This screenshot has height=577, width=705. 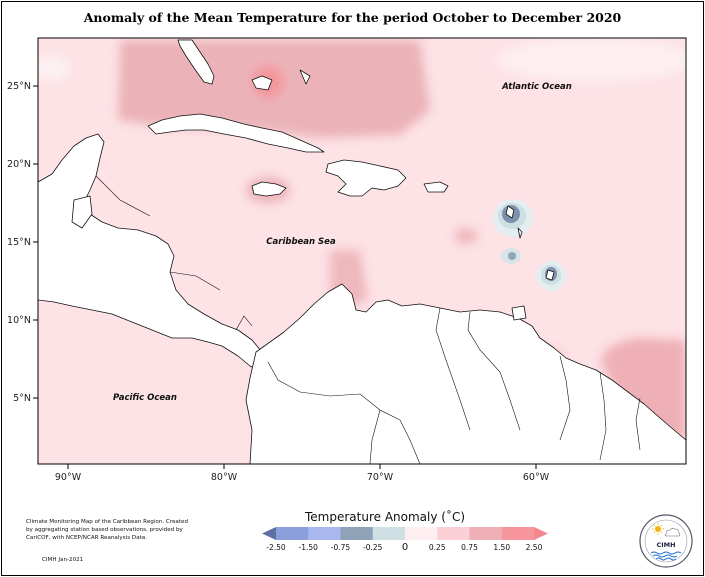 What do you see at coordinates (665, 545) in the screenshot?
I see `logo-label: CIMH` at bounding box center [665, 545].